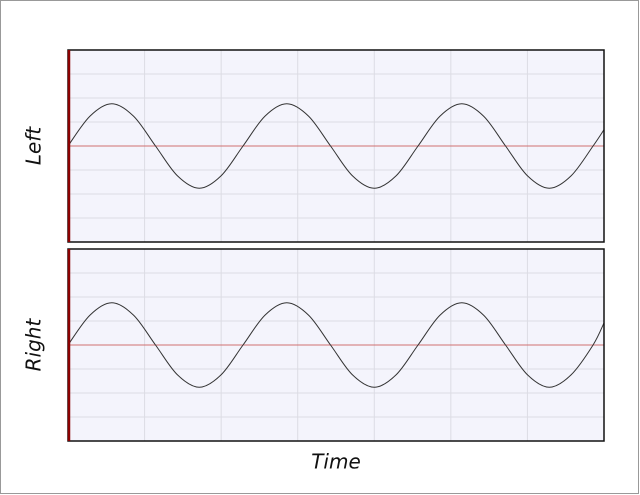 This screenshot has width=640, height=495. Describe the element at coordinates (34, 145) in the screenshot. I see `y-axis-label: Left` at that location.